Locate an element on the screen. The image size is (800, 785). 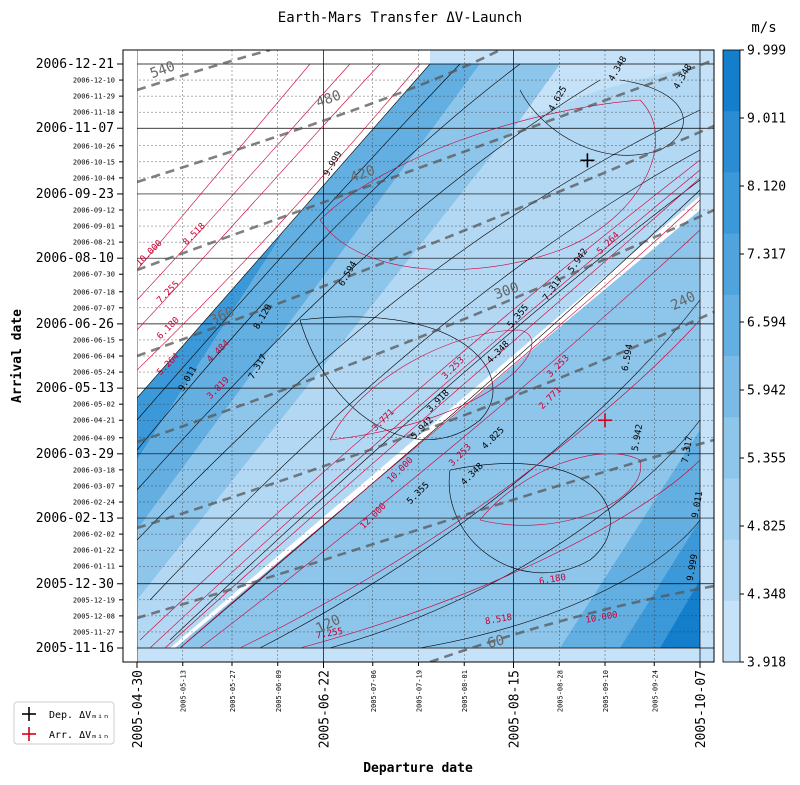
legend: Dep. ΔVₘᵢₙ Arr. ΔVₘᵢₙ is located at coordinates (64, 723).